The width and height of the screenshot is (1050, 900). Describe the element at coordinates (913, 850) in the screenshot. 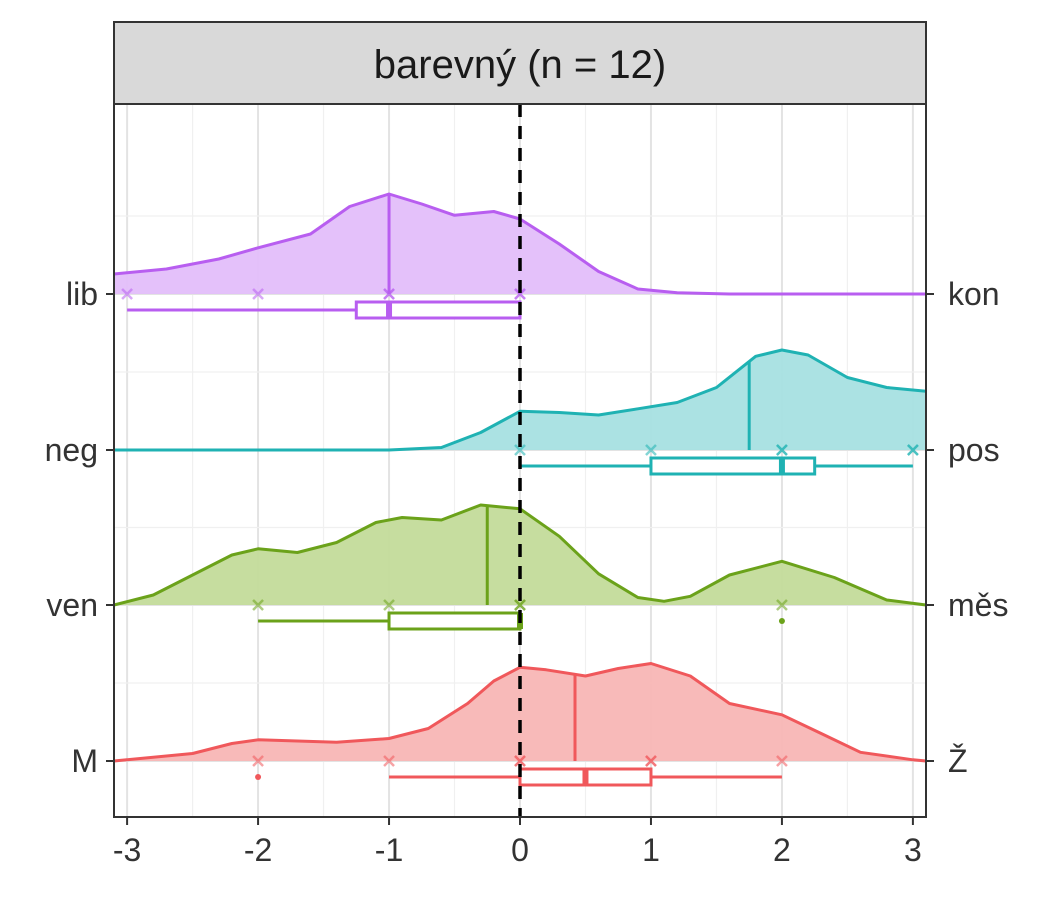

I see `x-tick-label: 3` at that location.